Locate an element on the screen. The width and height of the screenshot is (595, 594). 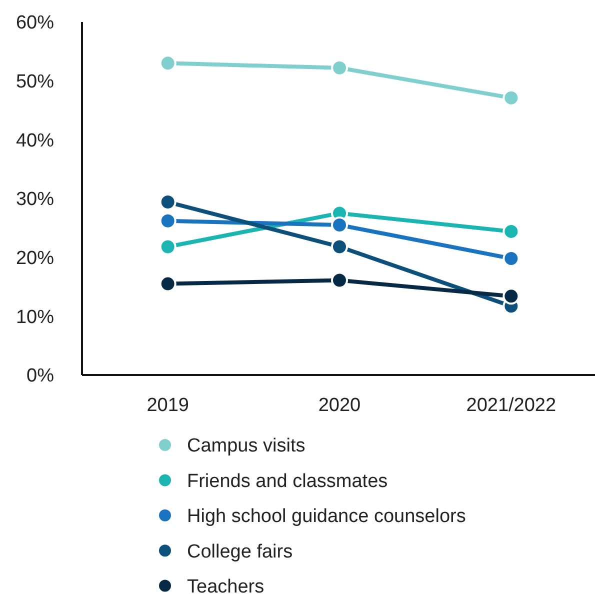
legend-label: Campus visits is located at coordinates (246, 446).